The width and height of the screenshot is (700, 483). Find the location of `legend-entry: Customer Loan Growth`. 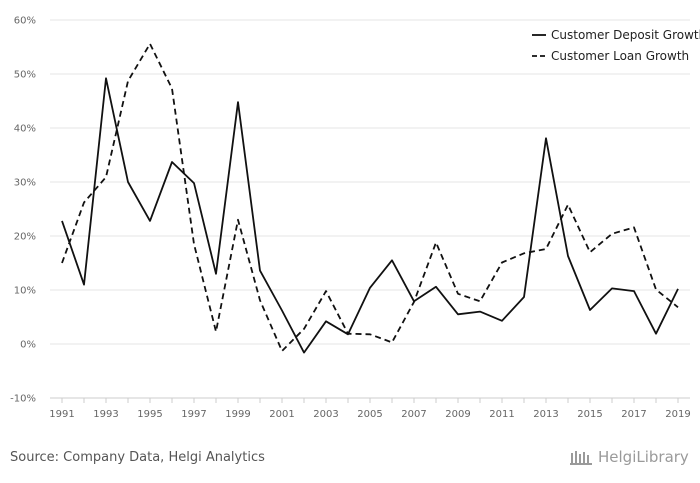

legend-entry: Customer Loan Growth is located at coordinates (620, 56).